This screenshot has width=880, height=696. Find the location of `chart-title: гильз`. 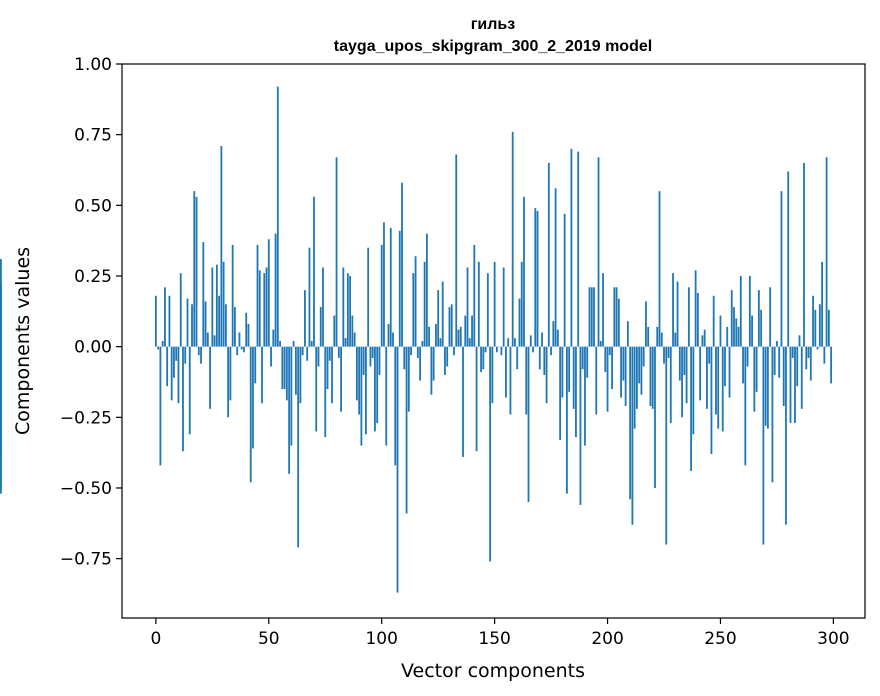

chart-title: гильз is located at coordinates (493, 24).